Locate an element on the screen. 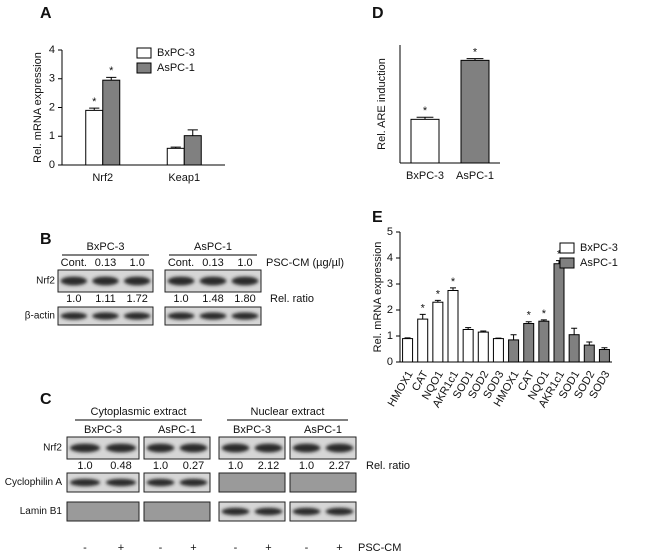 The image size is (648, 560). panel-letter: C is located at coordinates (46, 399).